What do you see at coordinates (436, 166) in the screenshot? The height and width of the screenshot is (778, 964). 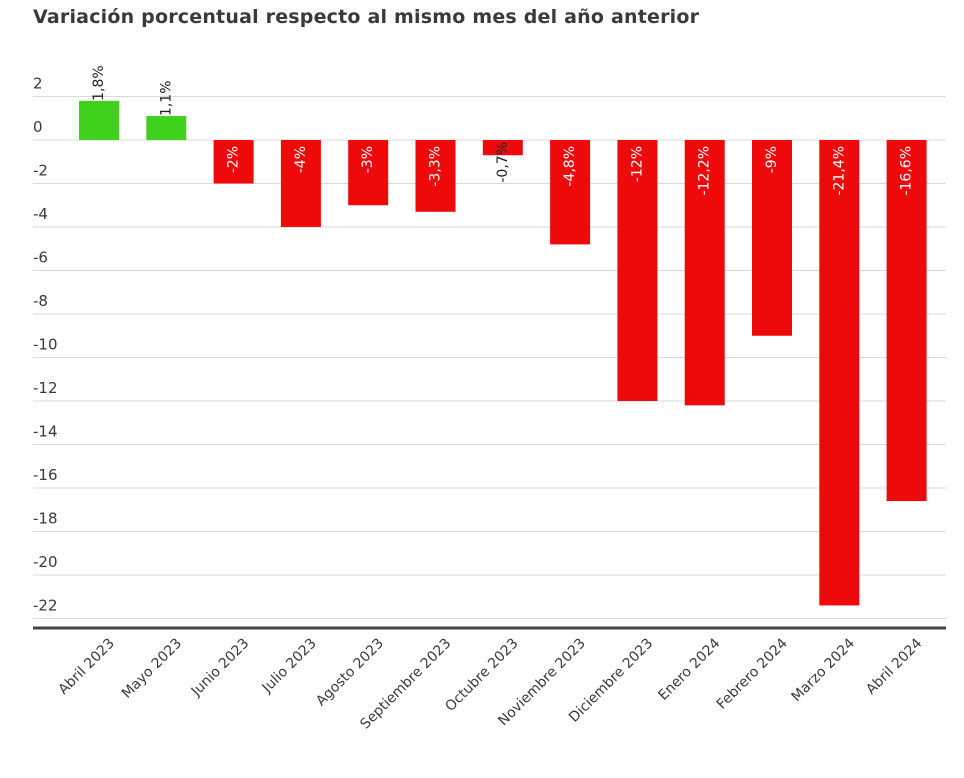 I see `data-label: -3,3%` at bounding box center [436, 166].